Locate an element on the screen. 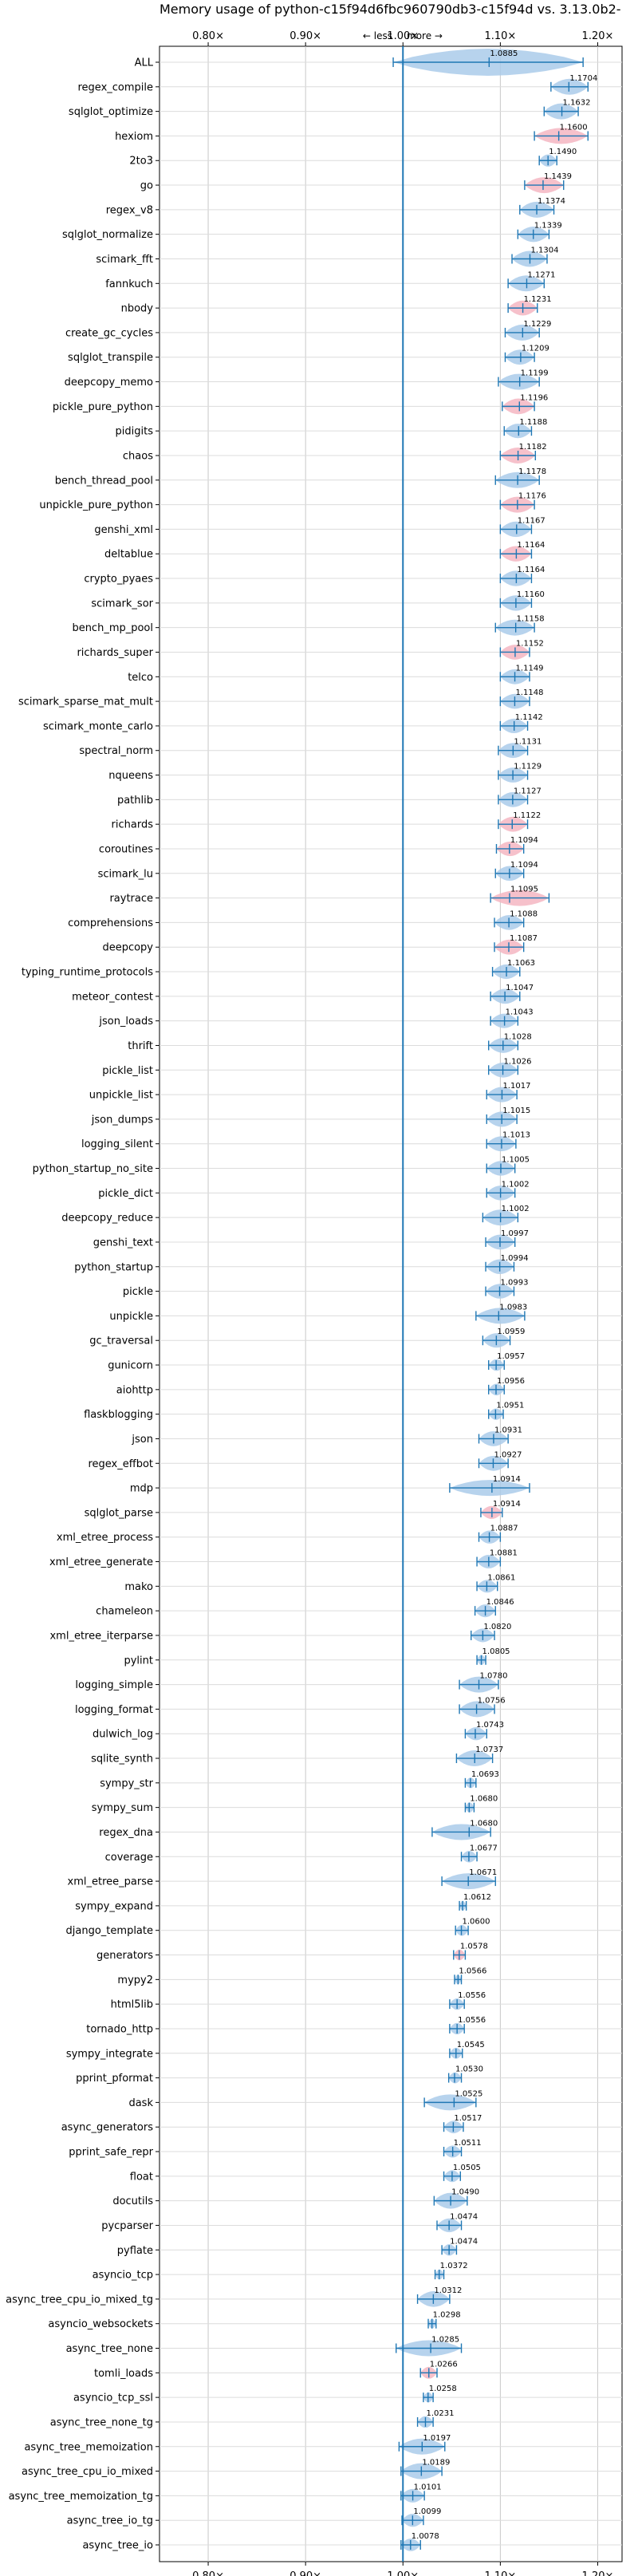  value-label: 1.1231 is located at coordinates (538, 299).